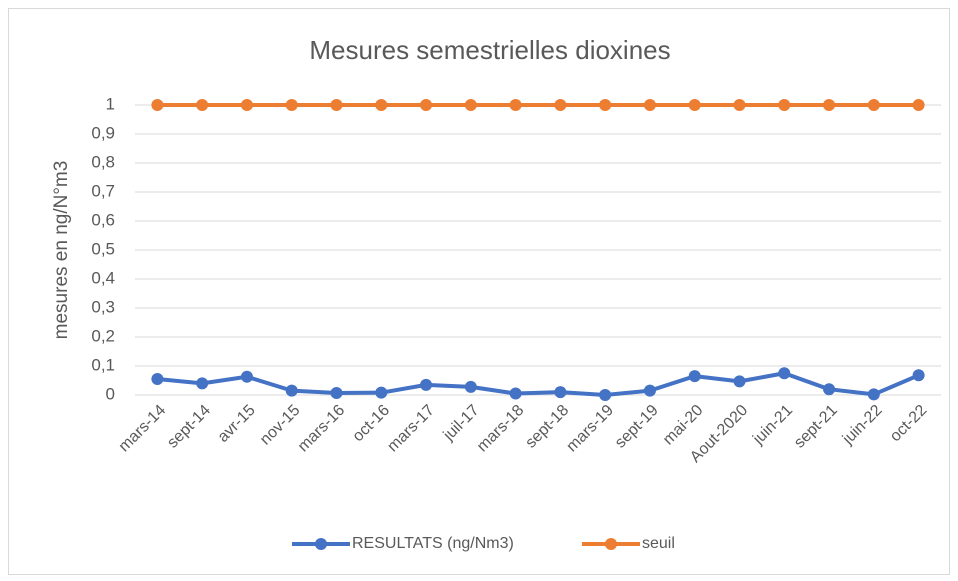  What do you see at coordinates (433, 543) in the screenshot?
I see `legend-label: RESULTATS (ng/Nm3)` at bounding box center [433, 543].